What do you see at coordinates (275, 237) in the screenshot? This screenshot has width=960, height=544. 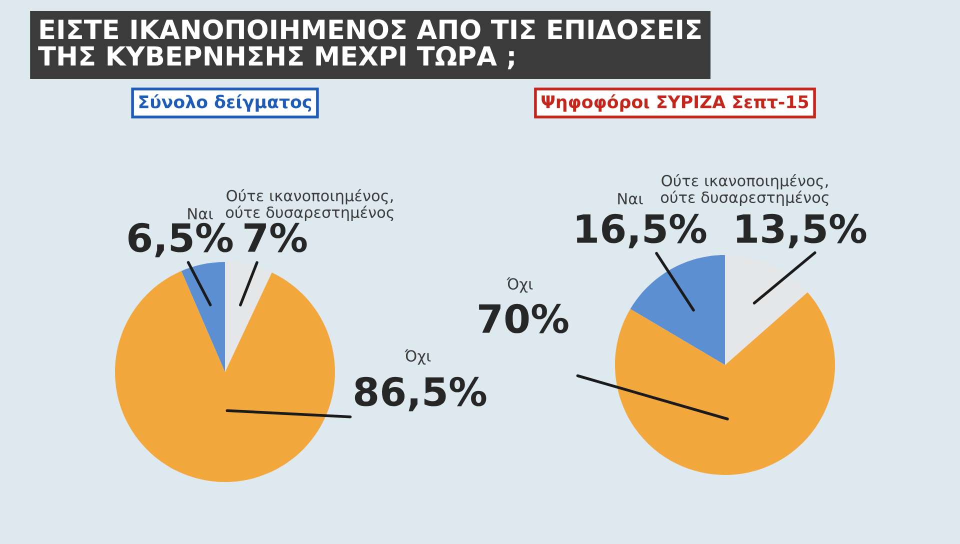 I see `data-label: 7%` at bounding box center [275, 237].